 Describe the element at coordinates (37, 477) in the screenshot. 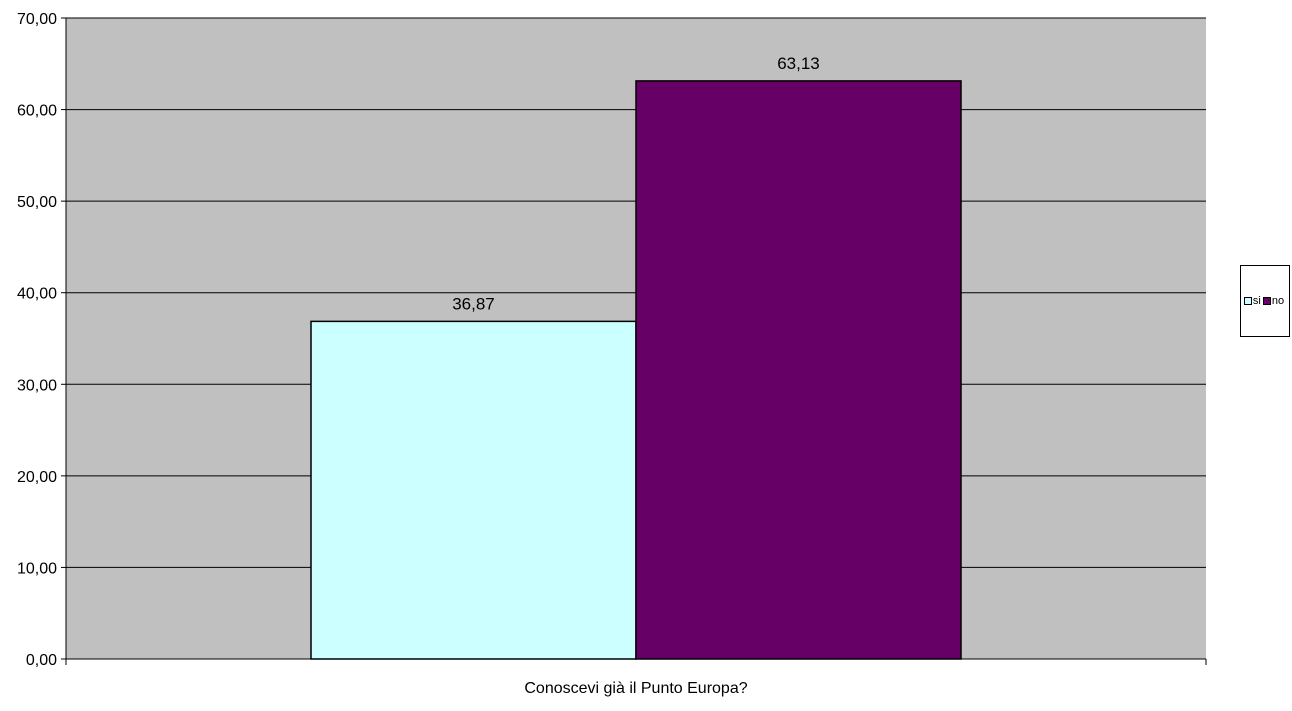

I see `y-tick-label: 20,00` at that location.